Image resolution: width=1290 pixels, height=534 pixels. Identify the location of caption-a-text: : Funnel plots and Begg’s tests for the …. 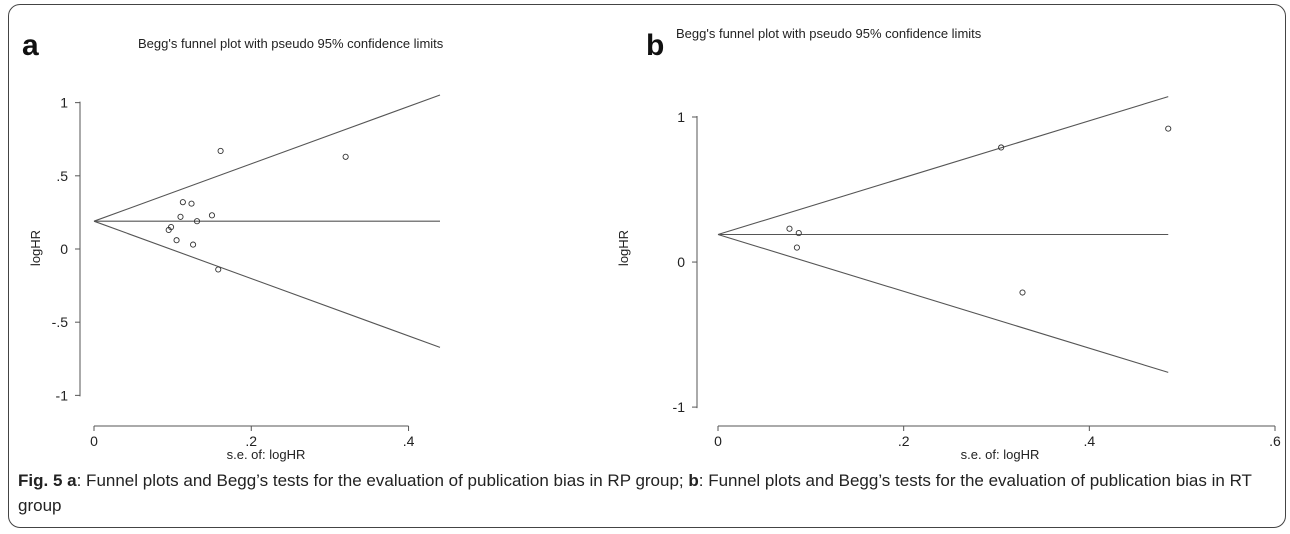
(382, 480).